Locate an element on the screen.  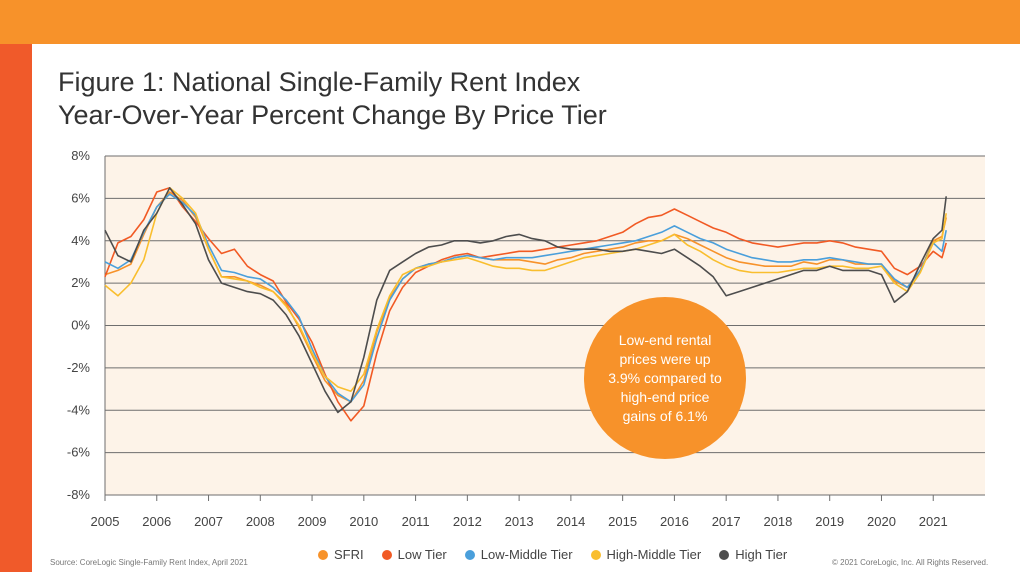
x-tick-label: 2006 is located at coordinates (156, 521).